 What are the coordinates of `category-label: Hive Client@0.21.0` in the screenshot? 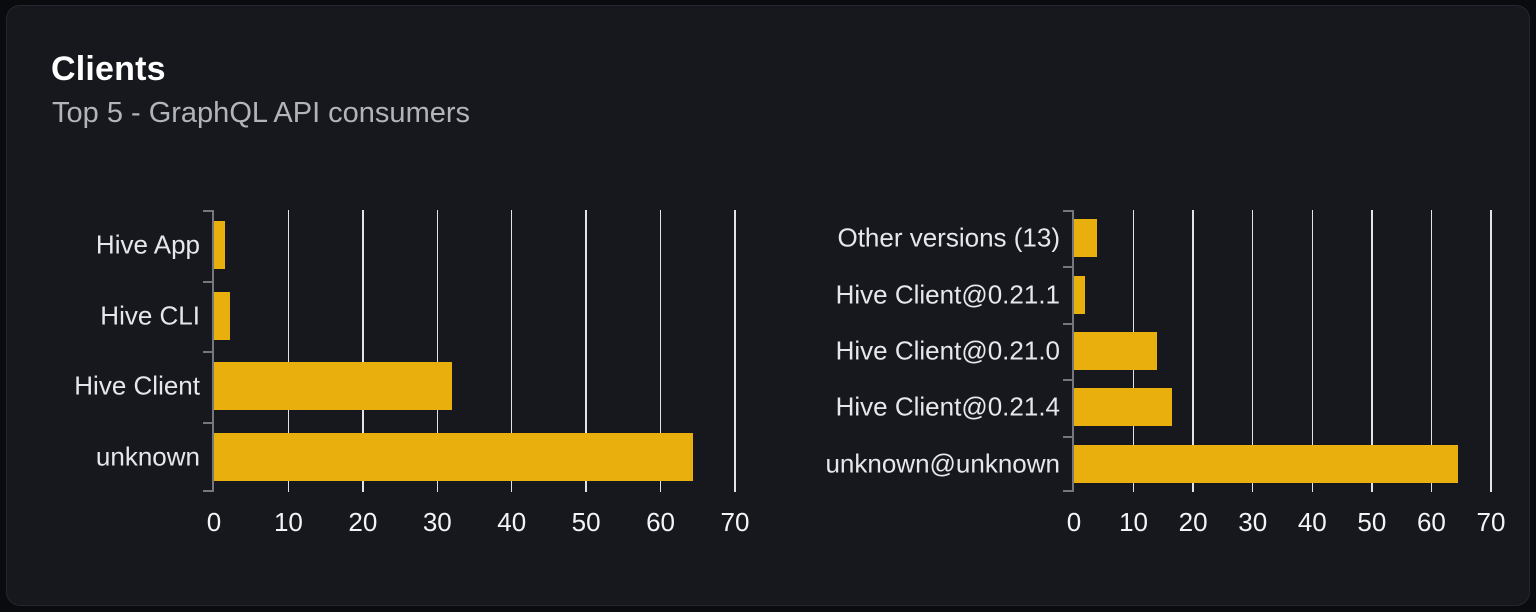 It's located at (947, 350).